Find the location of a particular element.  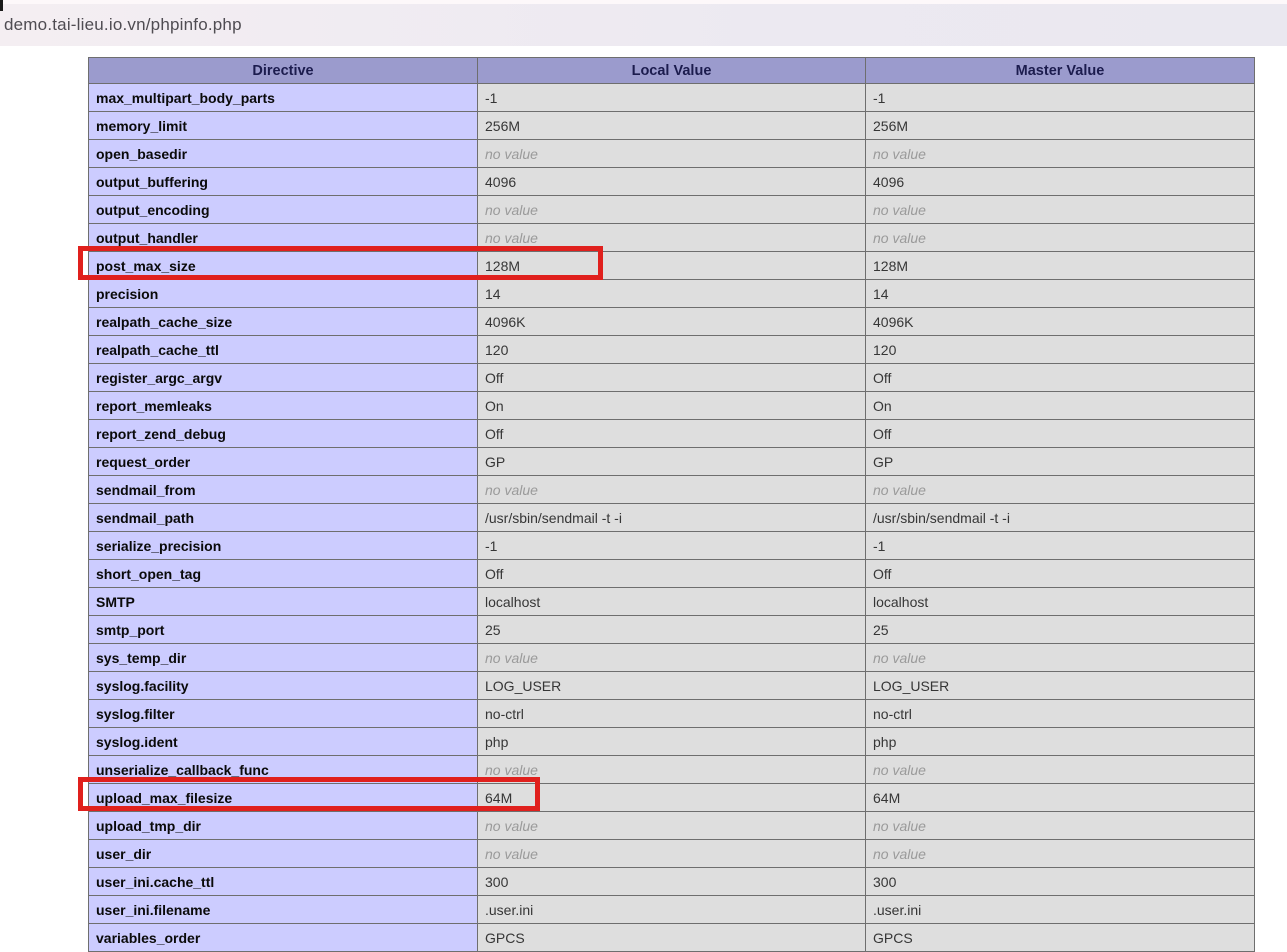

table-row: register_argc_argv Off Off is located at coordinates (671, 377).